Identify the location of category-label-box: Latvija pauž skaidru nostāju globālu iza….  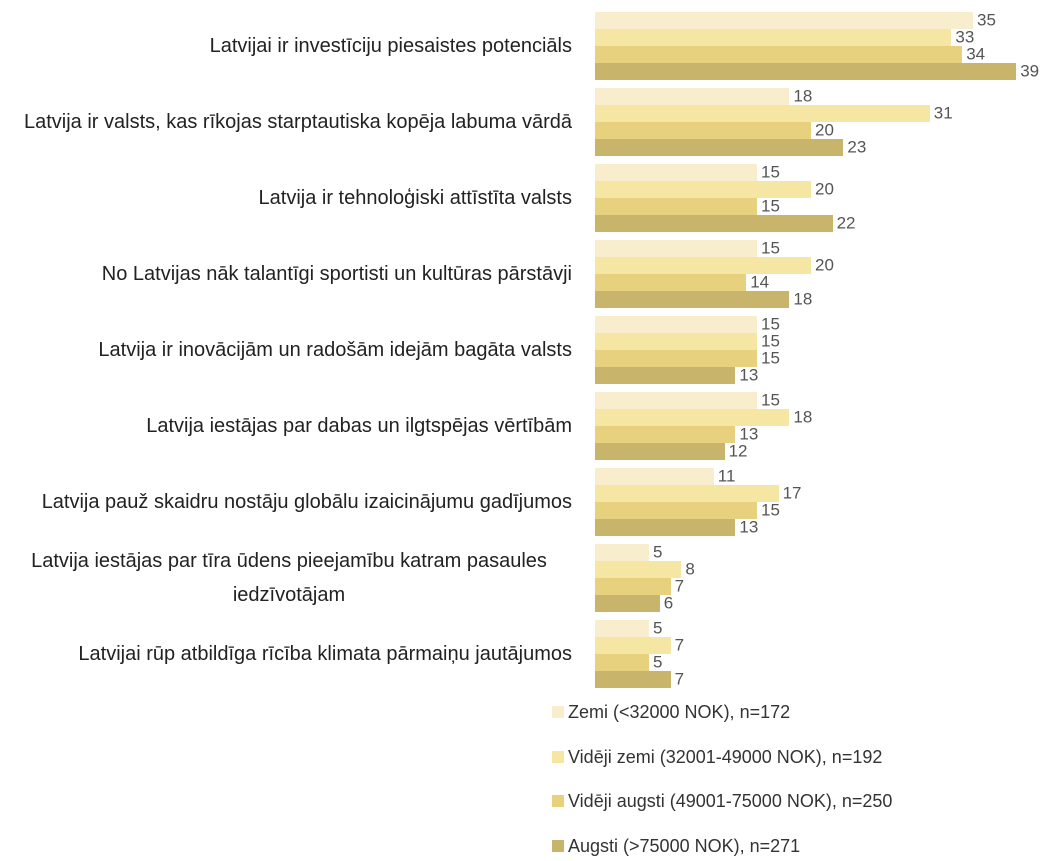
(286, 502).